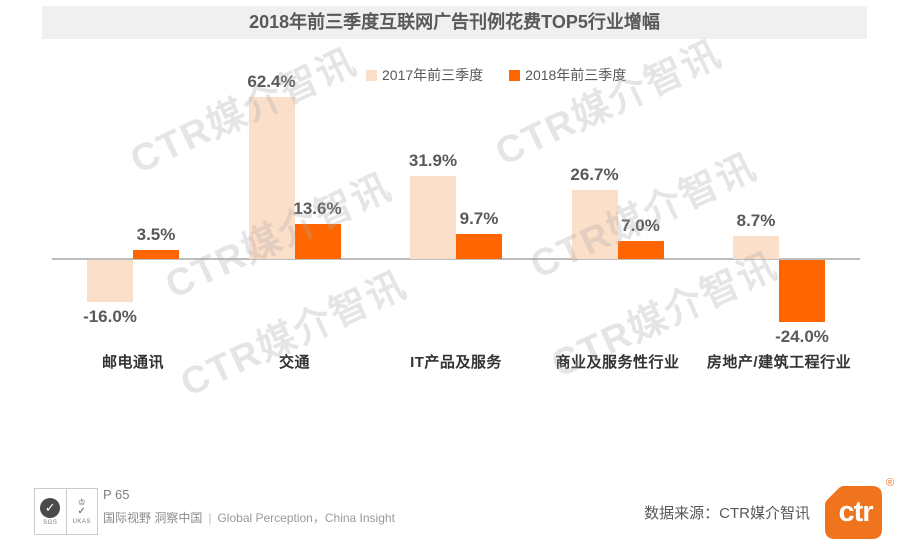  I want to click on ctr-logo: ctr, so click(853, 512).